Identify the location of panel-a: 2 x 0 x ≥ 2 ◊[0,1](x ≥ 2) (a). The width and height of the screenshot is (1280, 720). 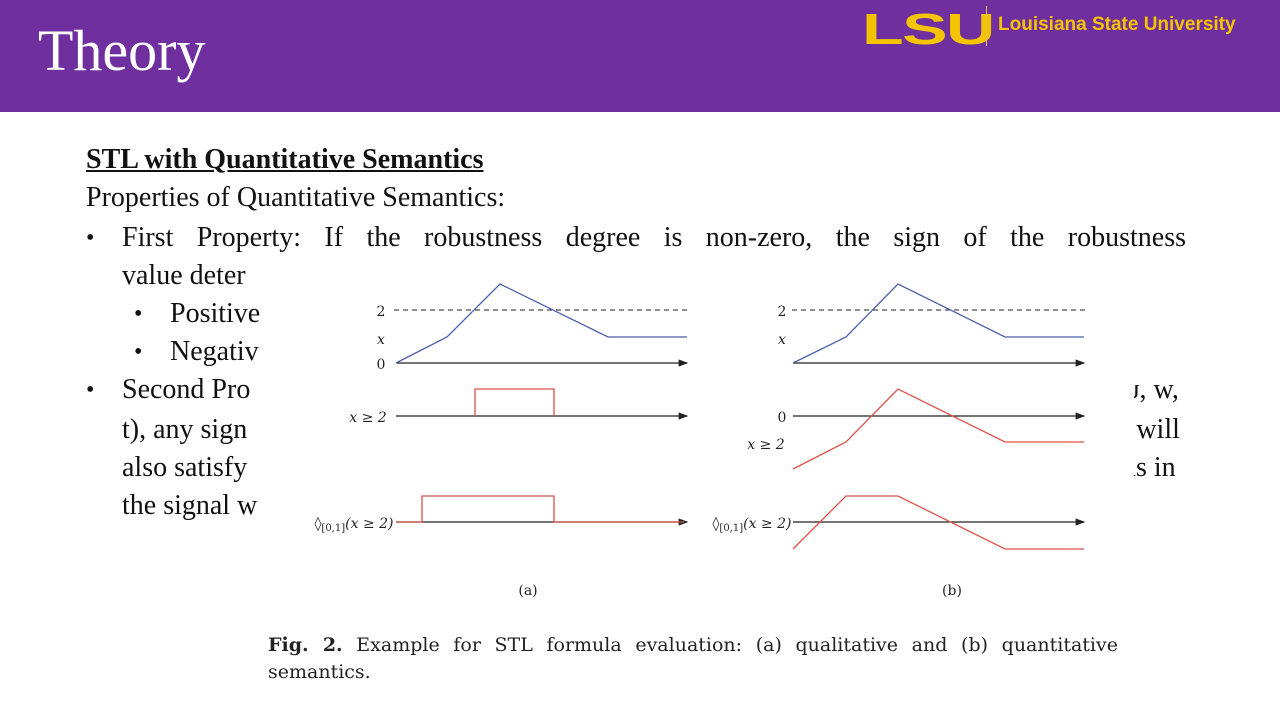
(502, 441).